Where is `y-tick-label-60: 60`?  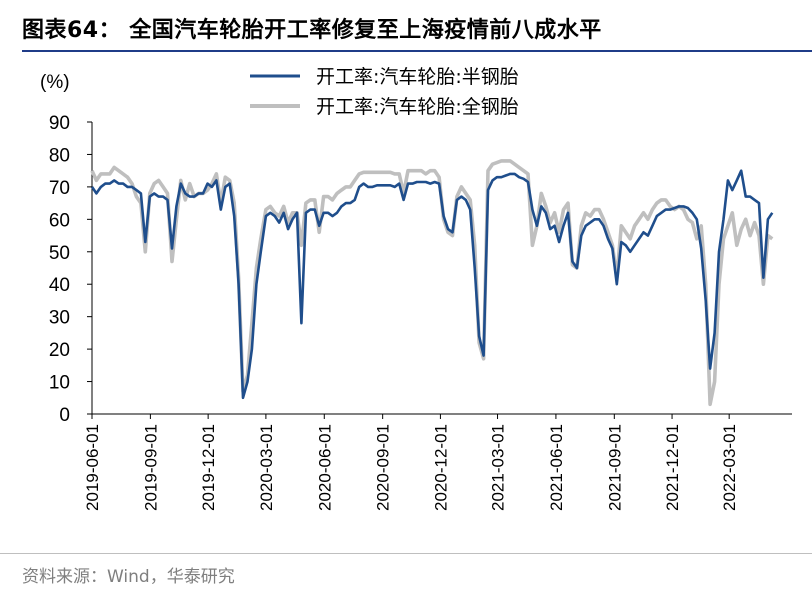 y-tick-label-60: 60 is located at coordinates (59, 220).